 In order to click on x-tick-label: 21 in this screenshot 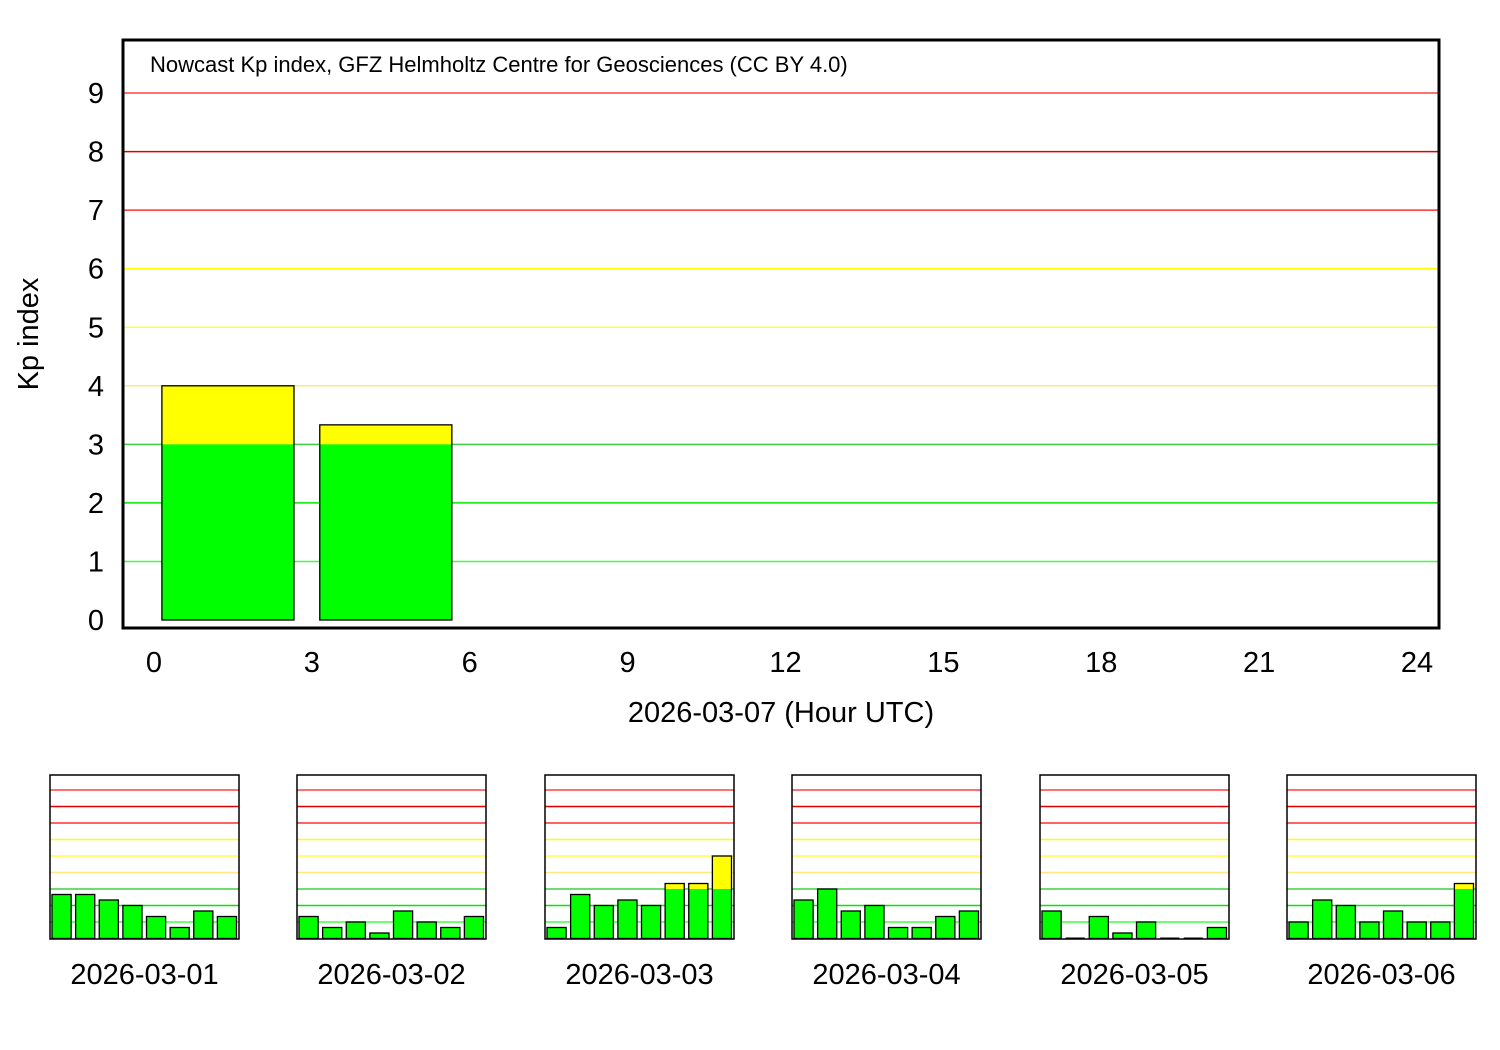, I will do `click(1259, 663)`.